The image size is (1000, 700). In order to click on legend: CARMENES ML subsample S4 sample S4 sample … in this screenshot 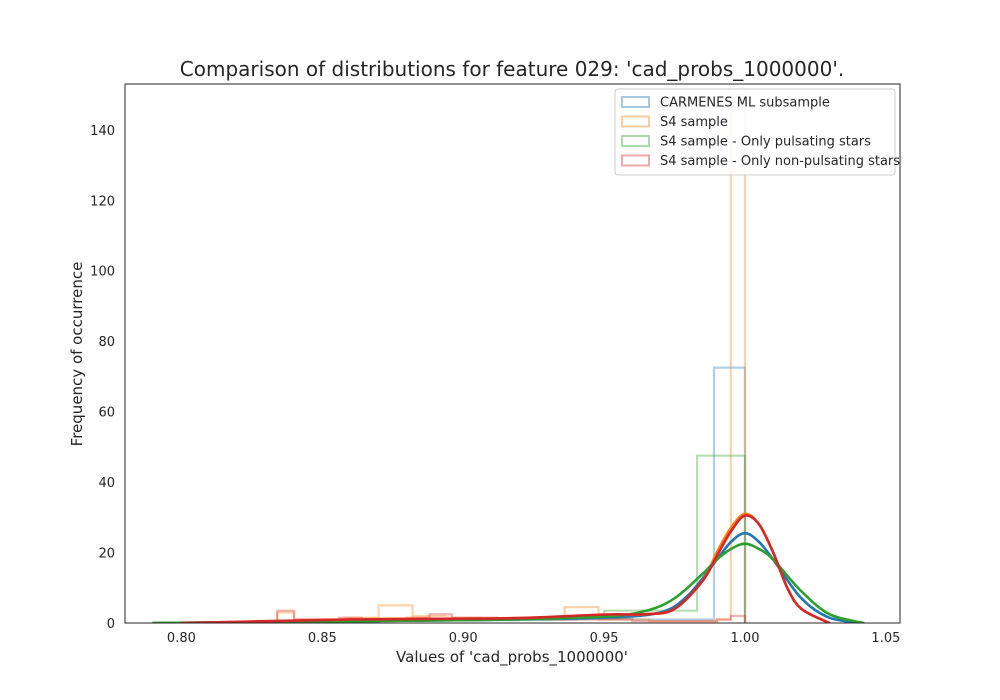, I will do `click(757, 132)`.